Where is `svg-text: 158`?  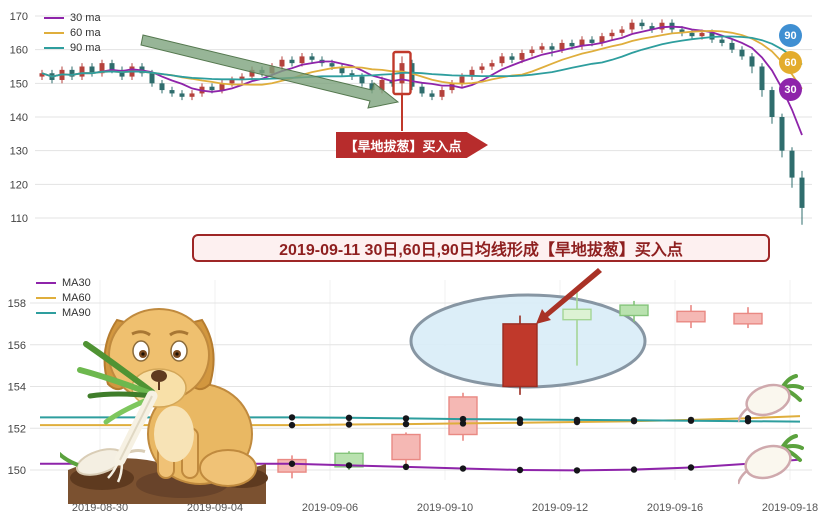
svg-text: 158 is located at coordinates (17, 304).